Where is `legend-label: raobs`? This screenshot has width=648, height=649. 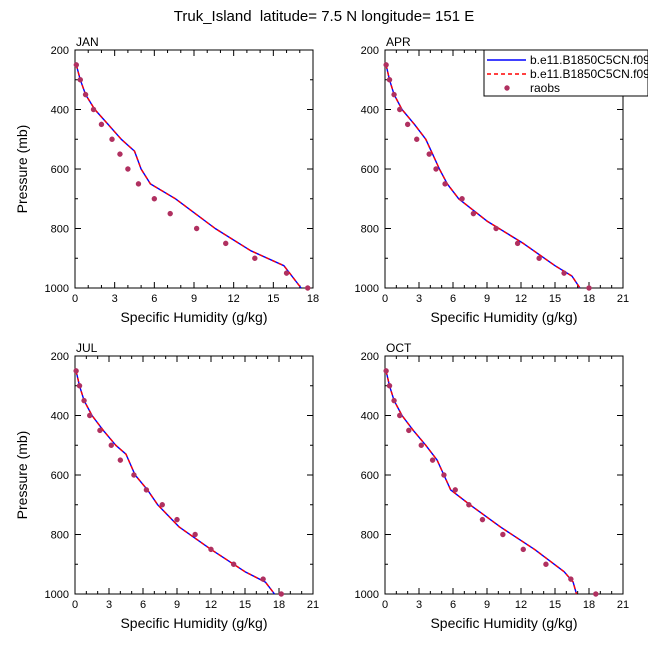 legend-label: raobs is located at coordinates (545, 88).